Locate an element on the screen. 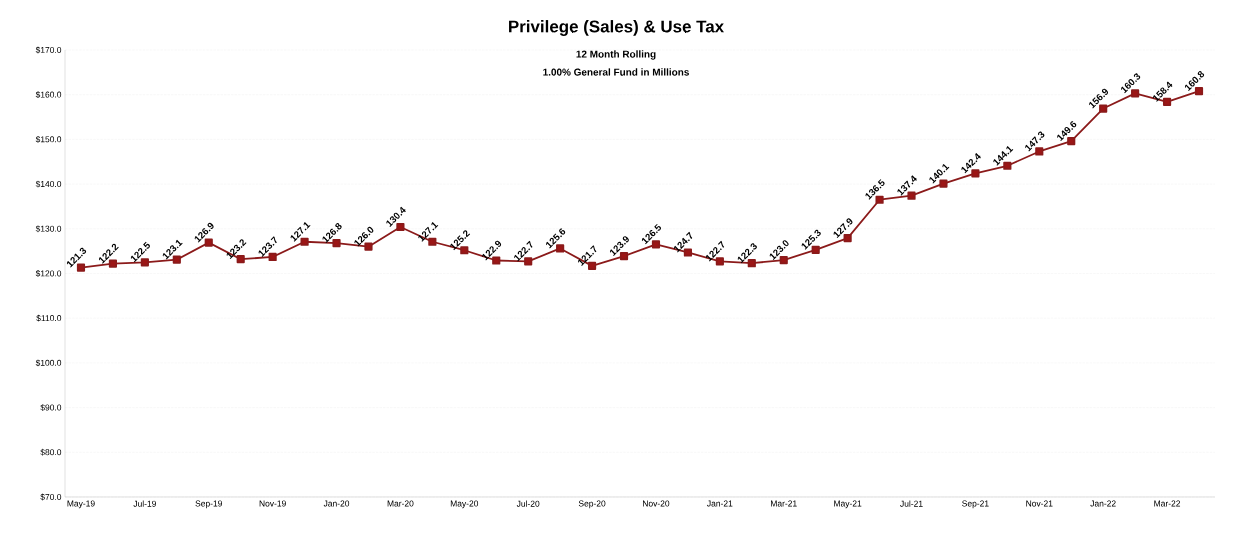 The height and width of the screenshot is (558, 1233). x-tick-label: May-20 is located at coordinates (464, 504).